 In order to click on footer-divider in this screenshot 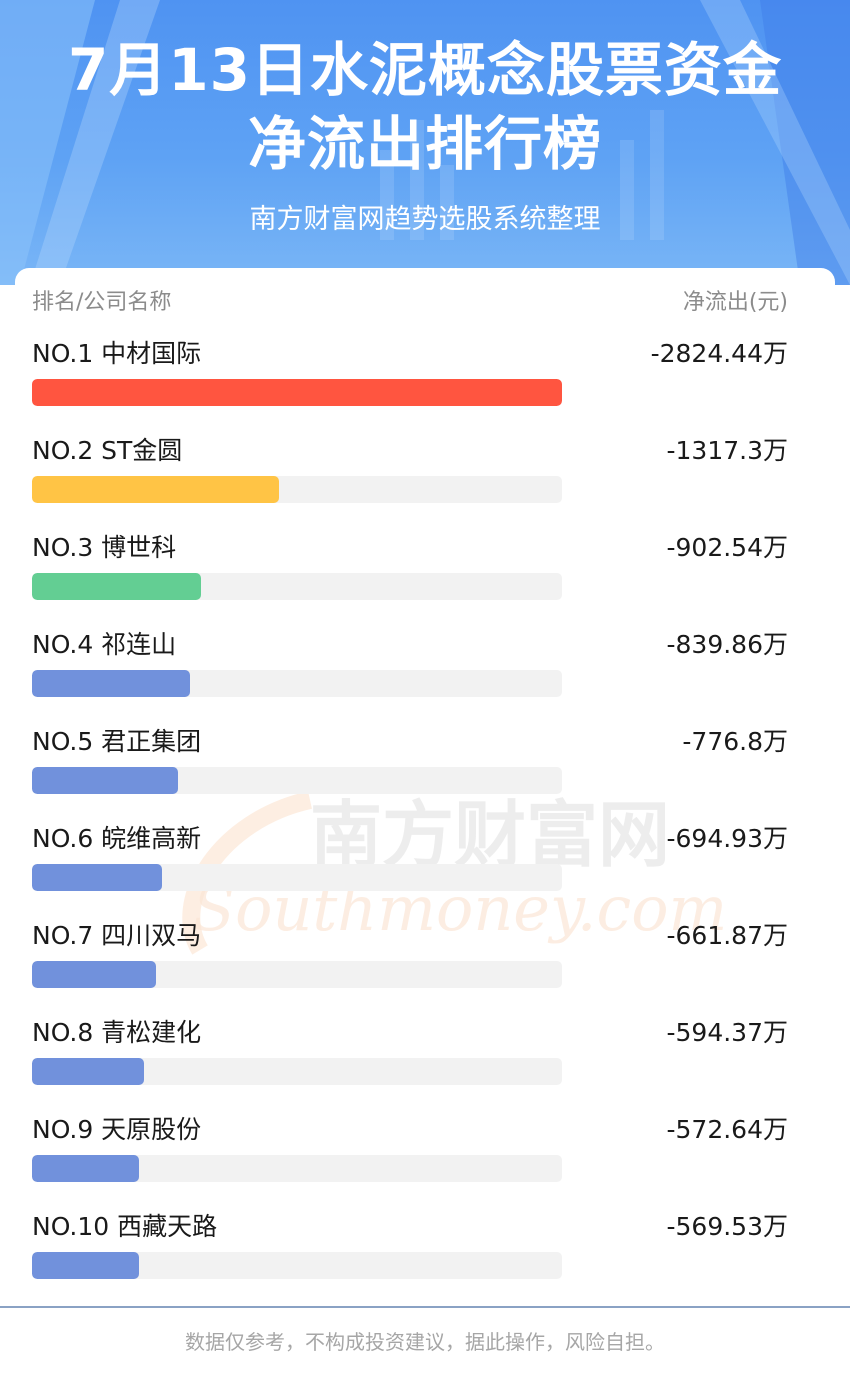, I will do `click(425, 1307)`.